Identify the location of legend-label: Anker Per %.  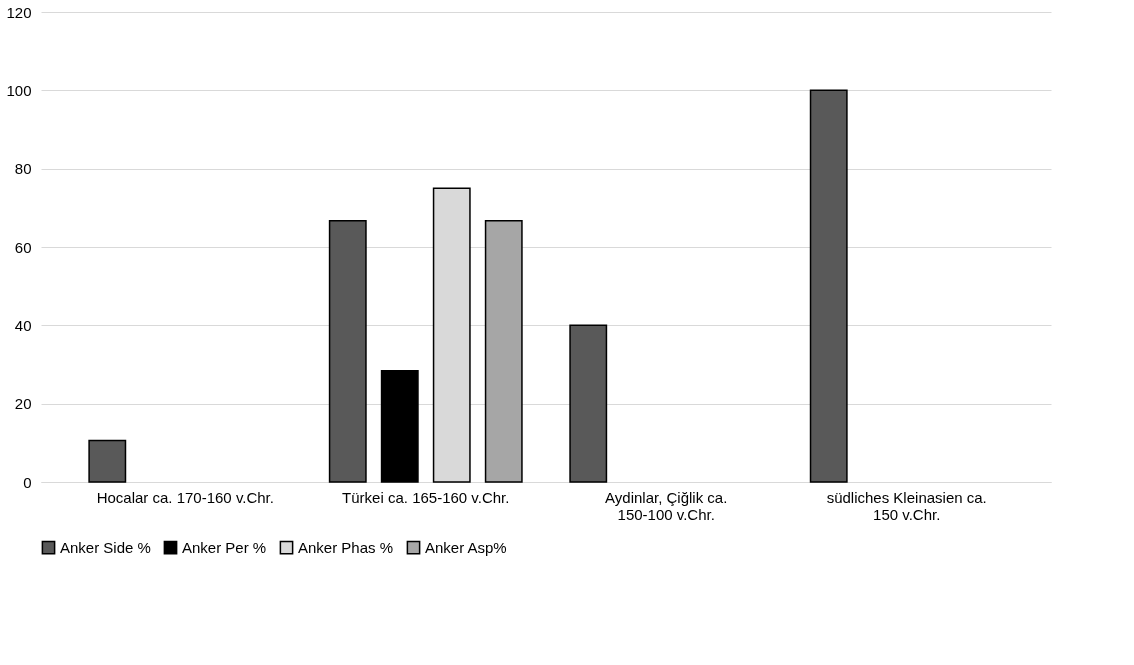
(224, 547).